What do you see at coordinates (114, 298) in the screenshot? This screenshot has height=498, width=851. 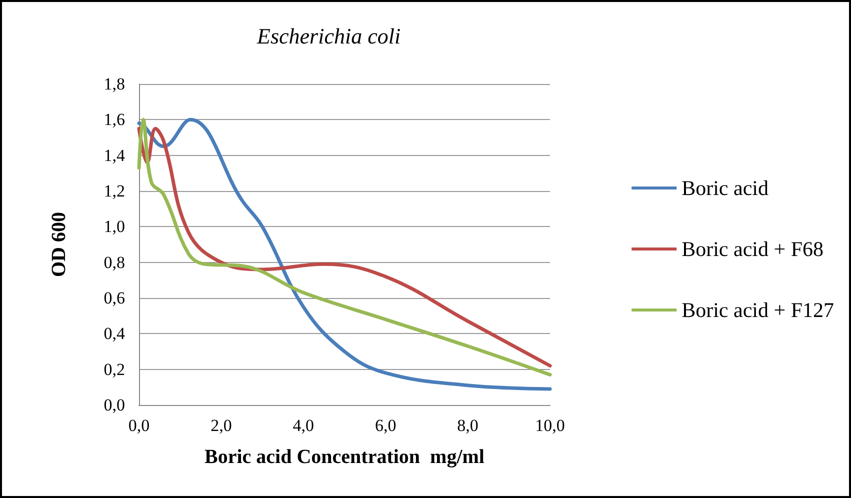 I see `y-tick-label: 0,6` at bounding box center [114, 298].